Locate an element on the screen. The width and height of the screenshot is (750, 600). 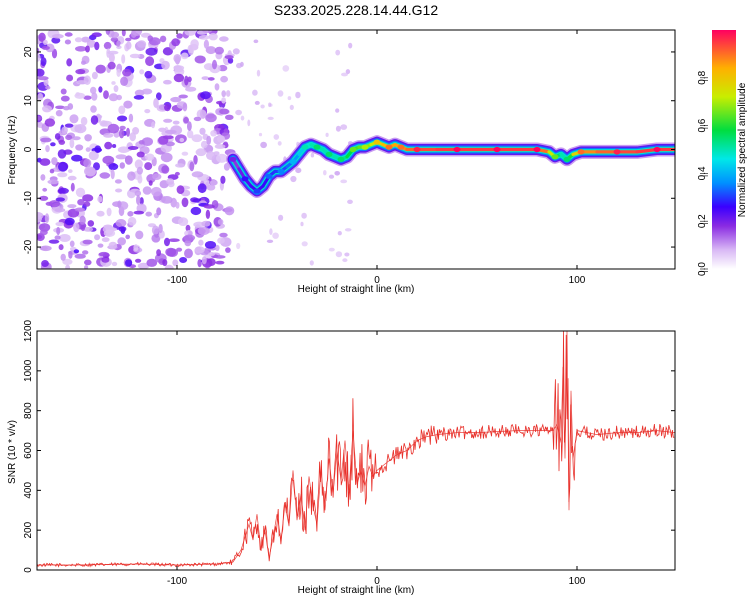
spectrogram-y-tick-label: 0 is located at coordinates (28, 149).